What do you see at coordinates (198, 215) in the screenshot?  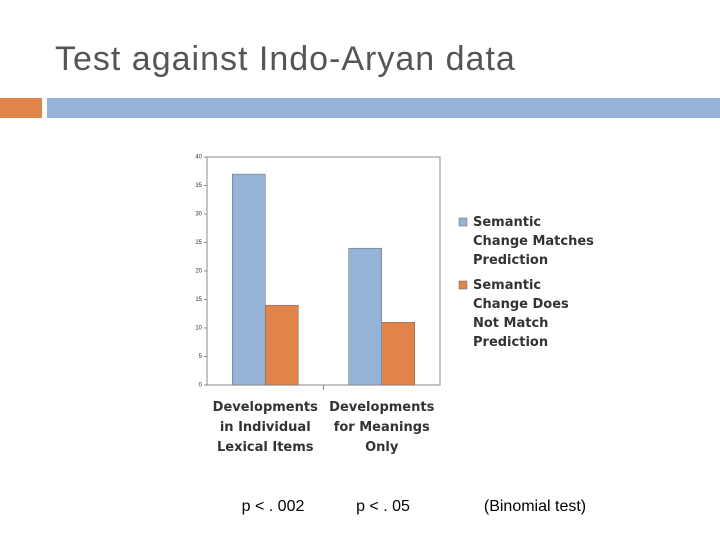 I see `y-tick-label: 30` at bounding box center [198, 215].